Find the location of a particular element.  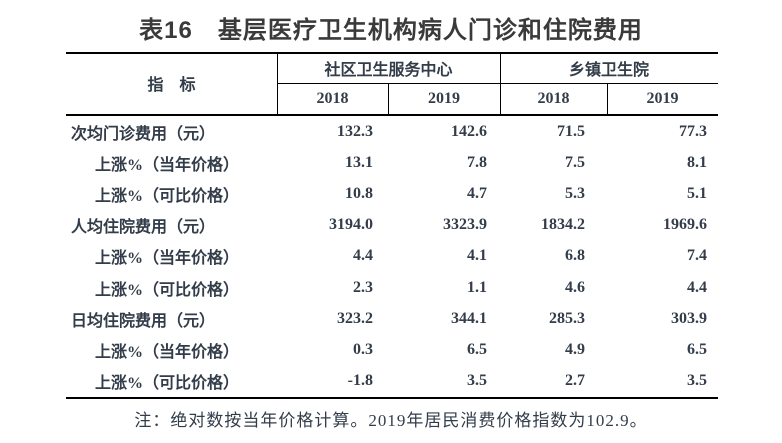

value-cell: 4.1 is located at coordinates (477, 256).